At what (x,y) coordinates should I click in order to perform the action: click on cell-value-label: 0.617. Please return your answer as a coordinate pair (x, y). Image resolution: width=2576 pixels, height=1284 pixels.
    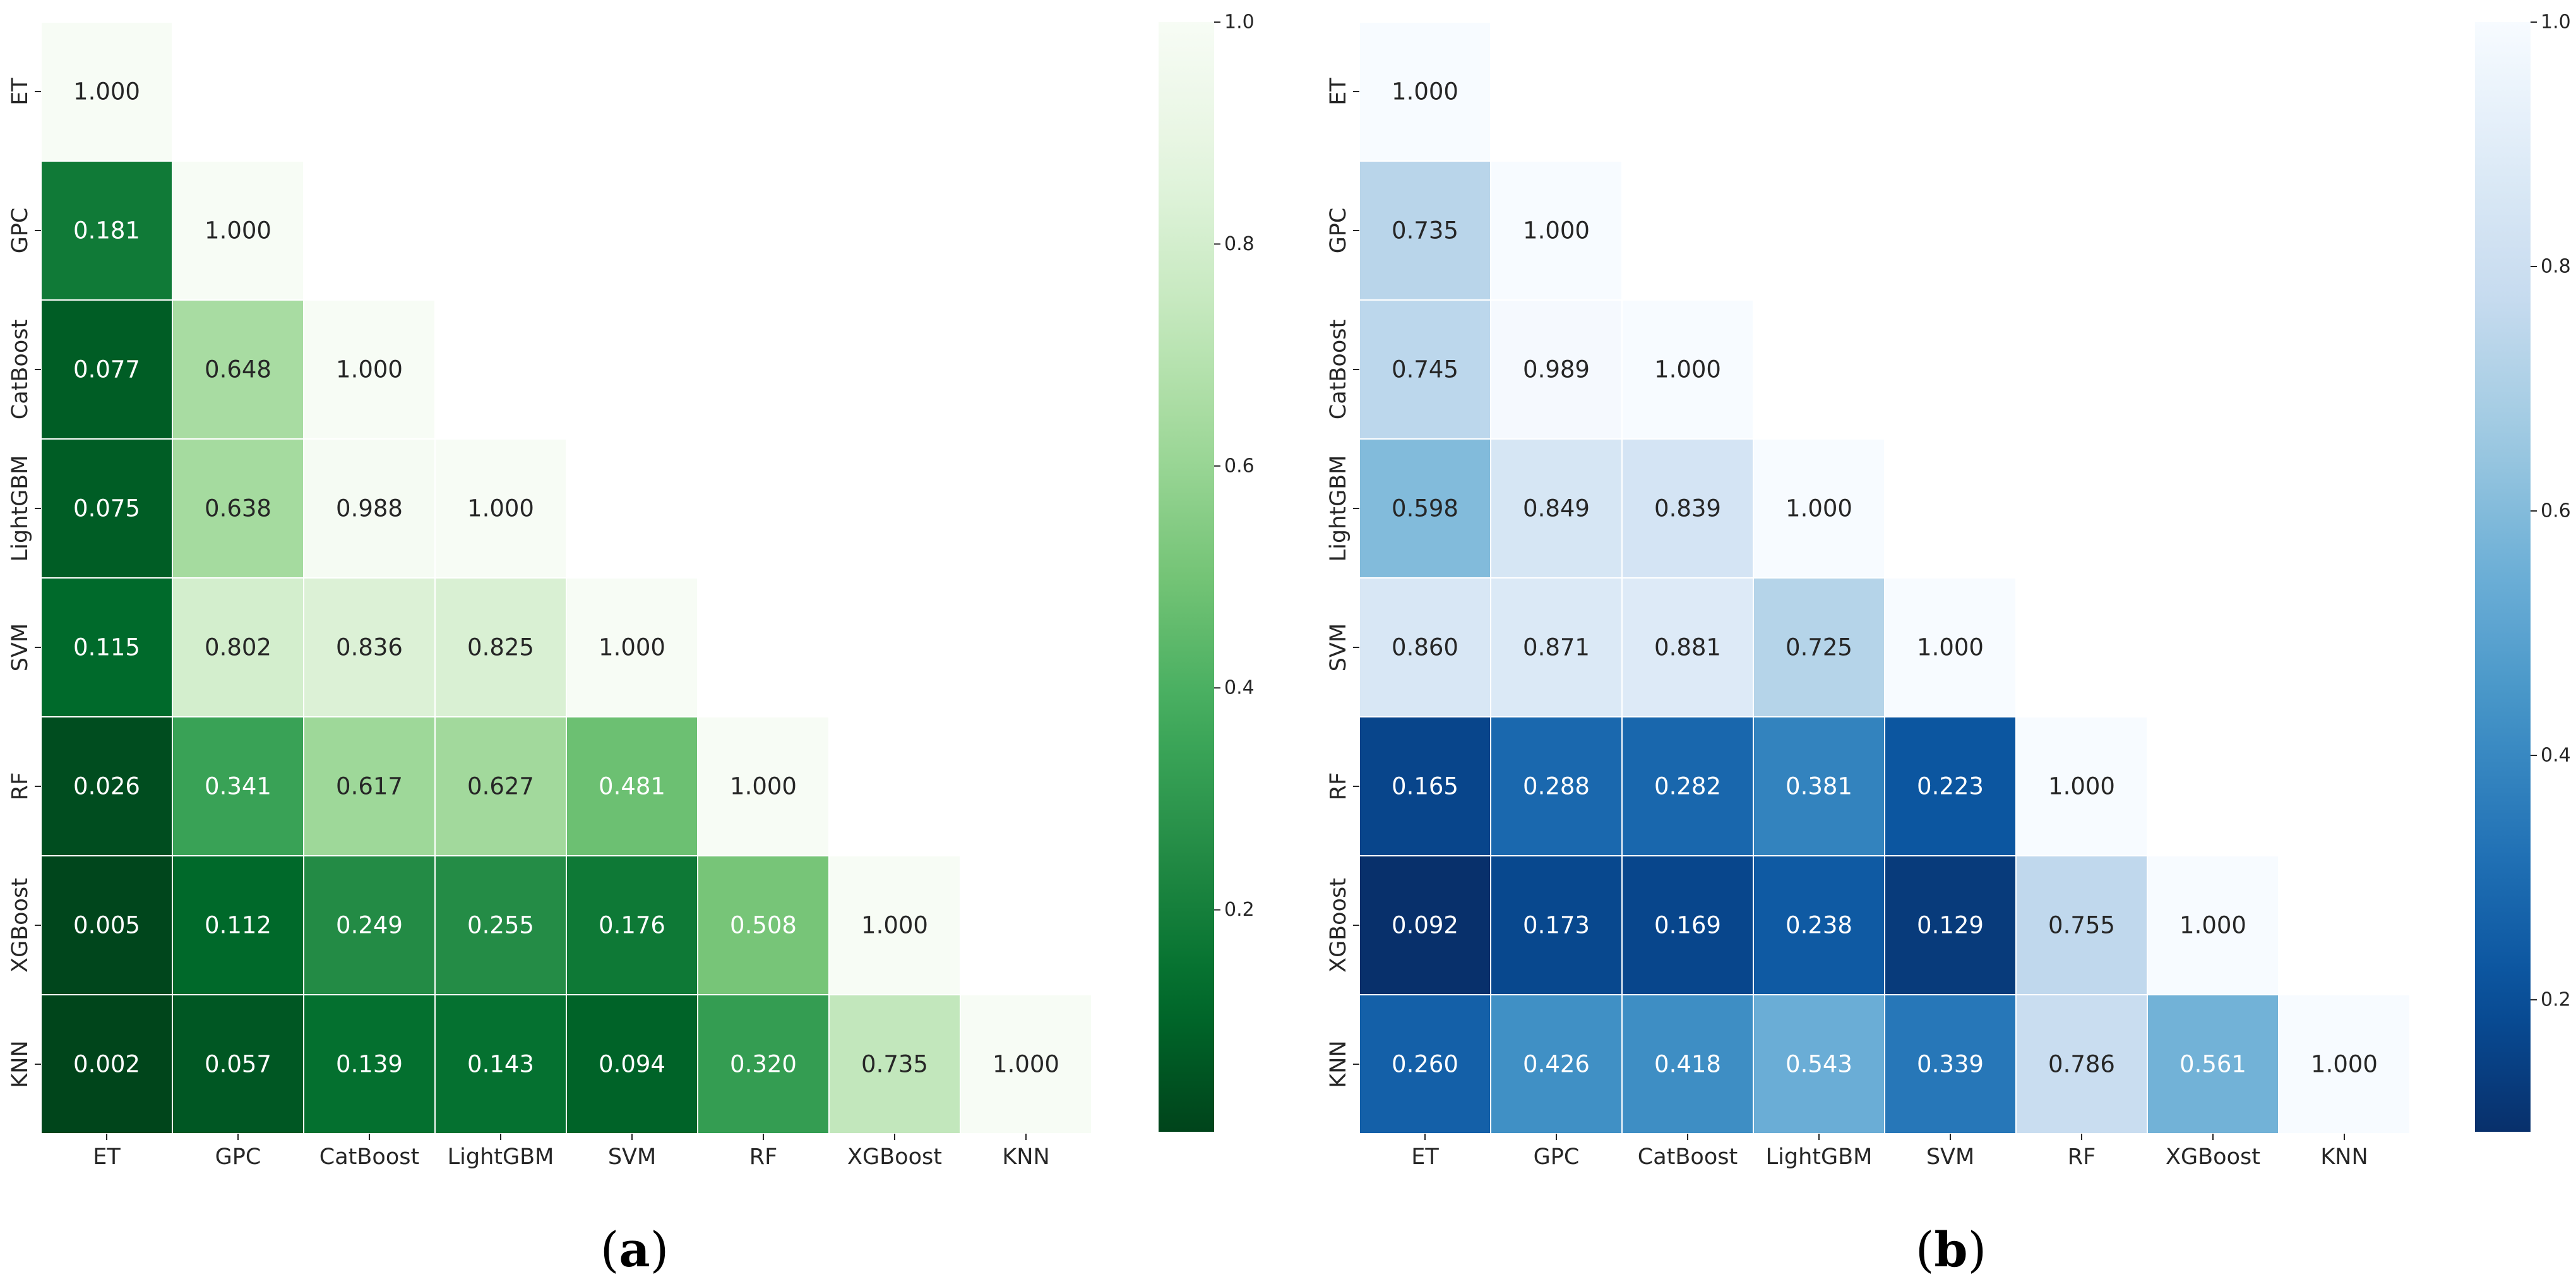
    Looking at the image, I should click on (369, 786).